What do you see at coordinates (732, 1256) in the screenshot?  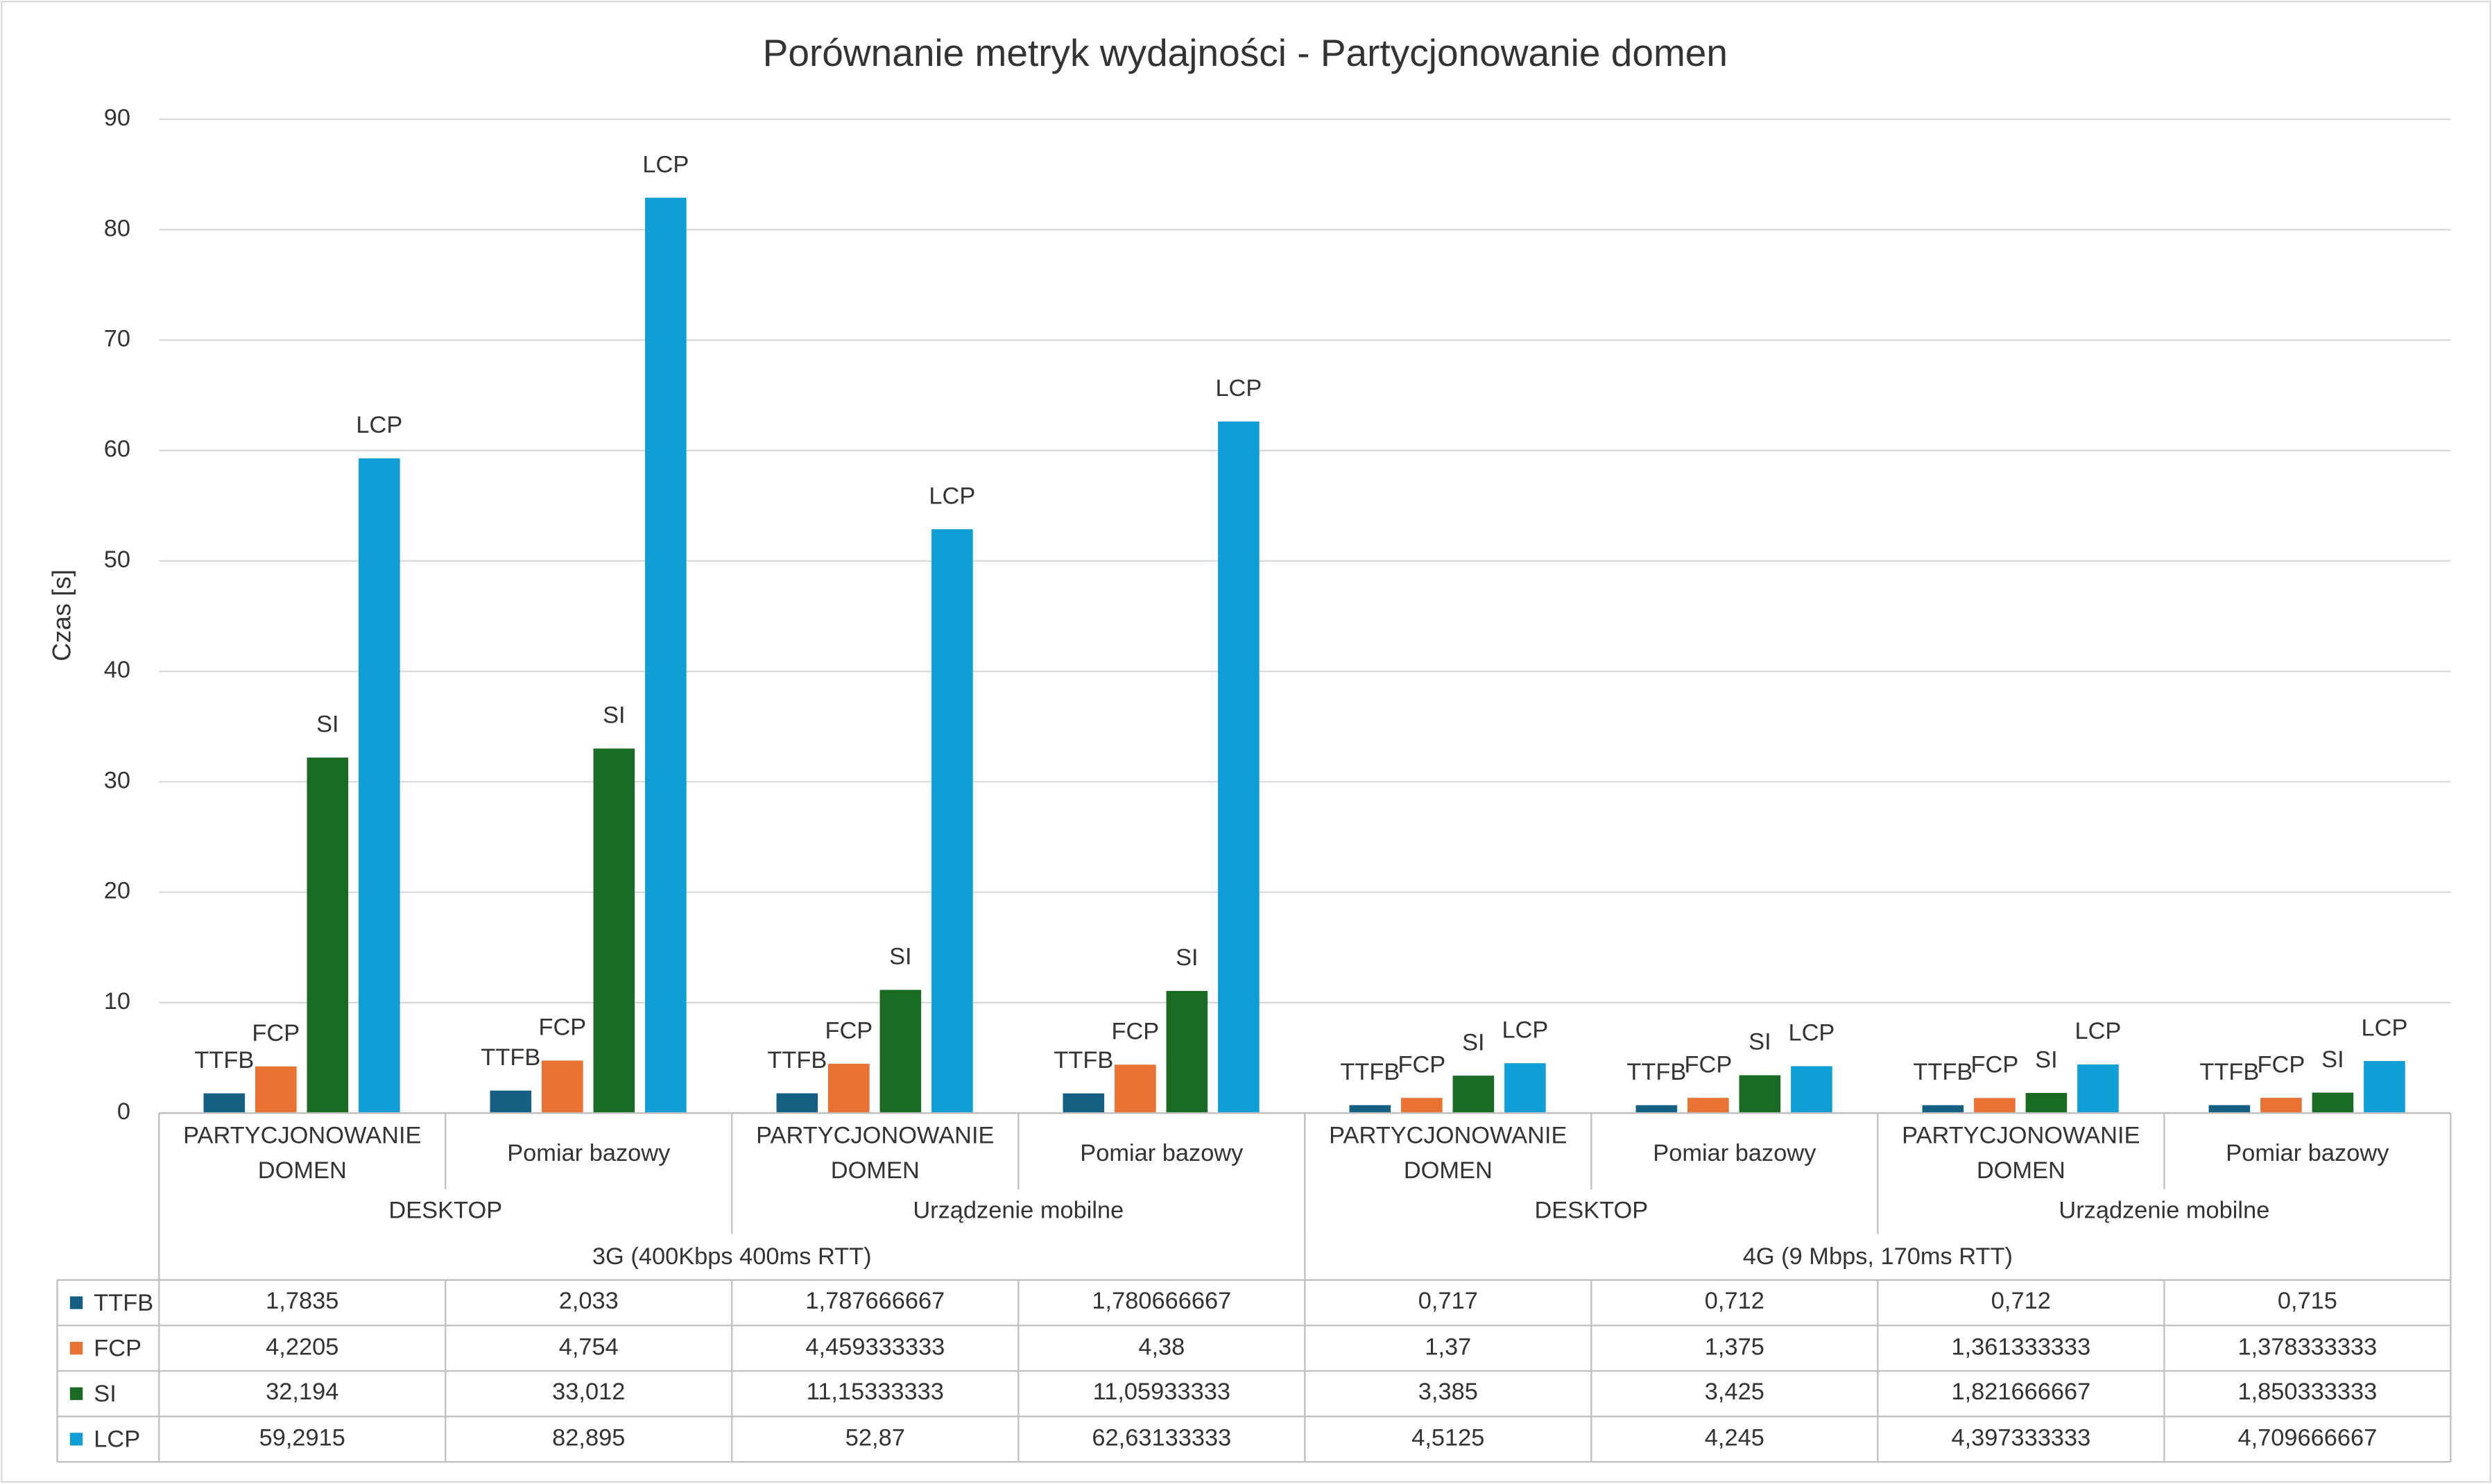 I see `group-label: 3G (400Kbps 400ms RTT)` at bounding box center [732, 1256].